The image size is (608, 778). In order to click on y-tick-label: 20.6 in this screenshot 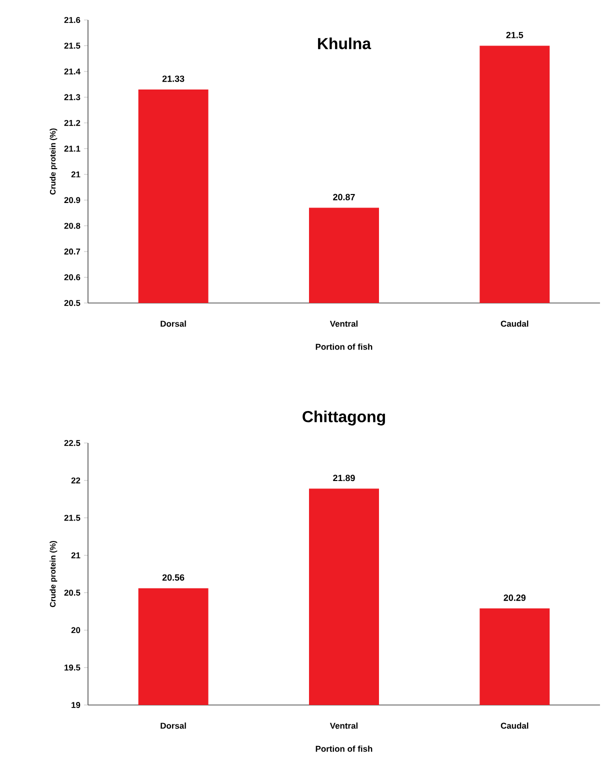, I will do `click(72, 277)`.